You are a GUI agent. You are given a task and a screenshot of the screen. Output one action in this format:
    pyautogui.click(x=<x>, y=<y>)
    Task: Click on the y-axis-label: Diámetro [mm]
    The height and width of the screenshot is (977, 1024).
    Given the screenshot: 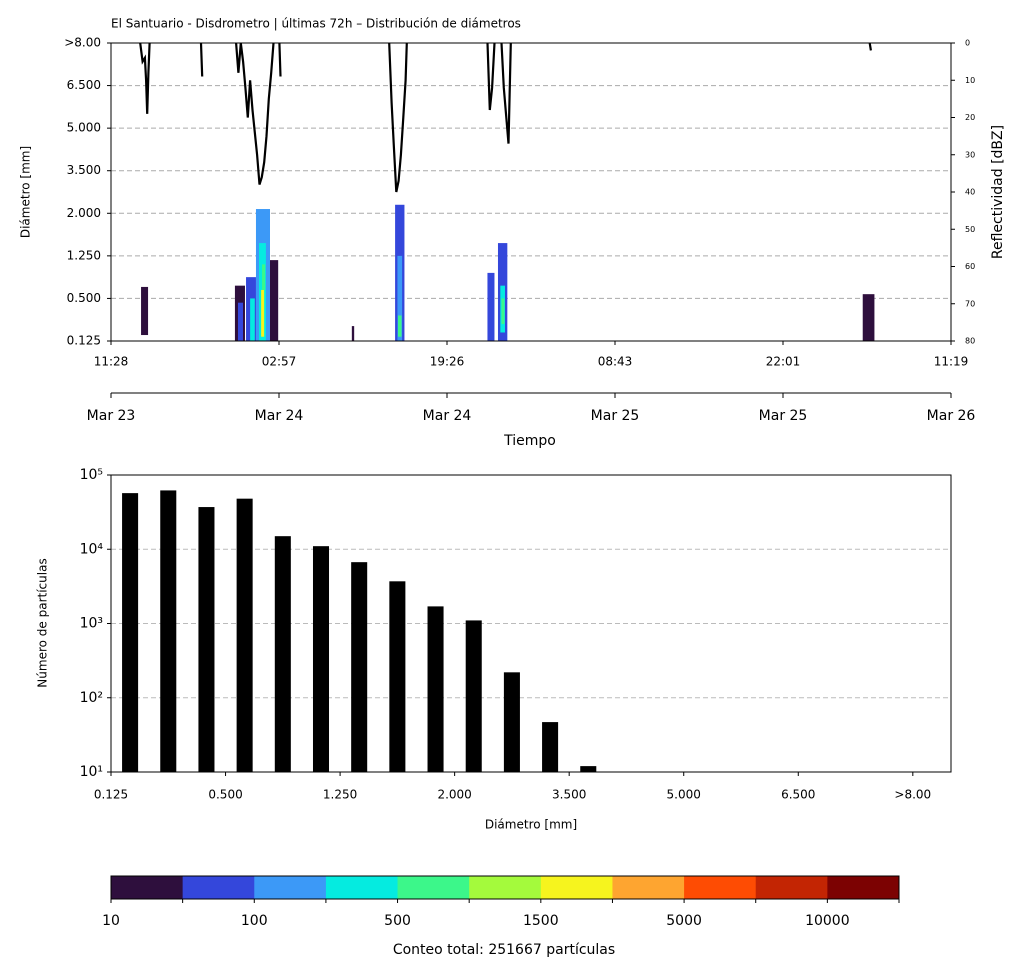 What is the action you would take?
    pyautogui.click(x=26, y=192)
    